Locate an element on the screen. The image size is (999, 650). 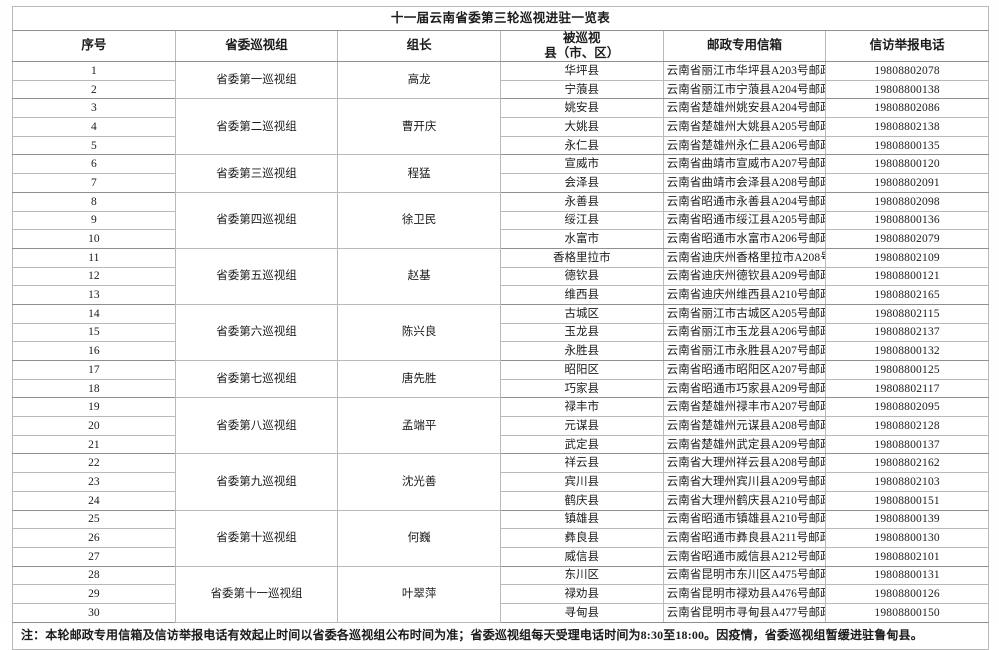
column-header-county: 被巡视 县（市、区） is located at coordinates (581, 46).